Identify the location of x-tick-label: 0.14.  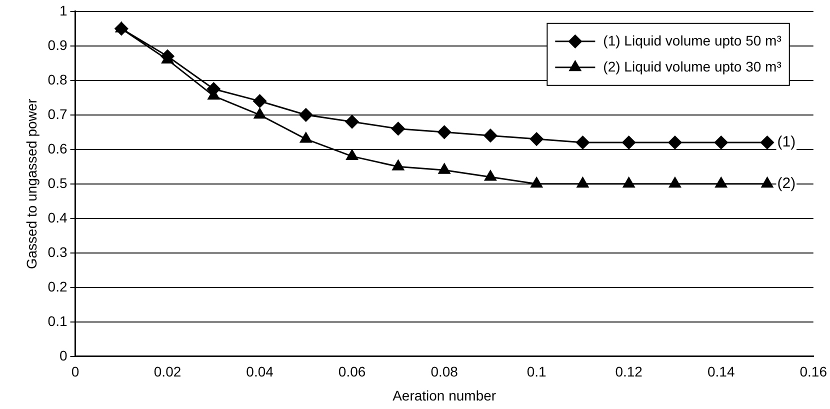
(721, 372).